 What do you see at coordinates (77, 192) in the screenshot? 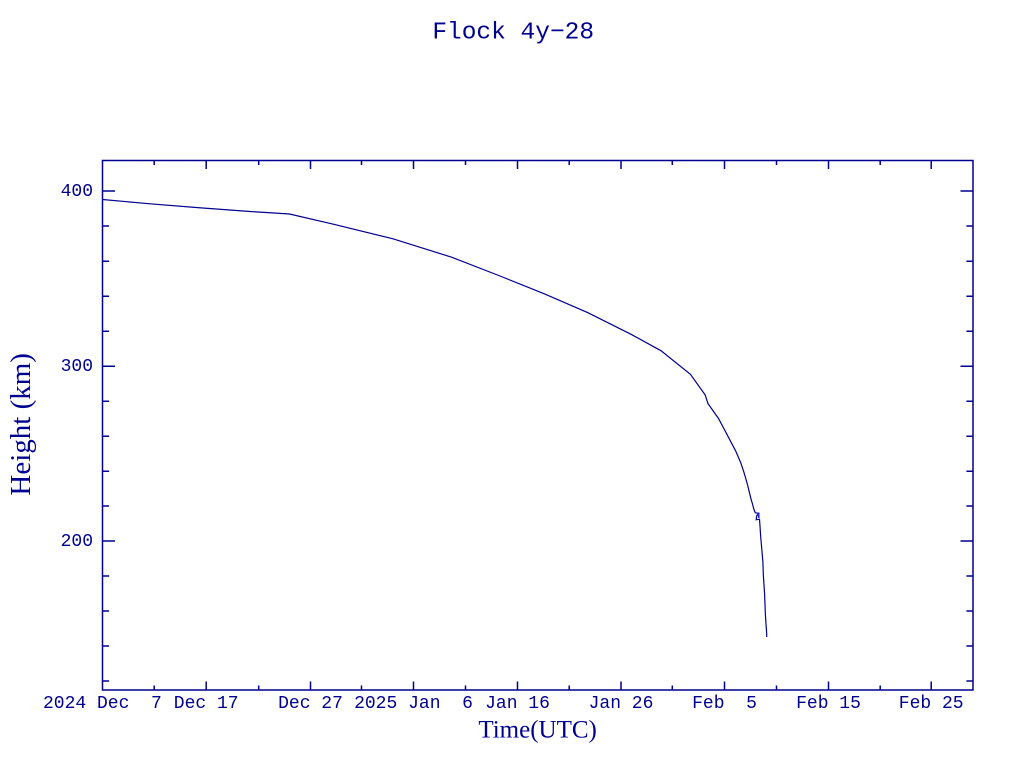
I see `svg-text: 400` at bounding box center [77, 192].